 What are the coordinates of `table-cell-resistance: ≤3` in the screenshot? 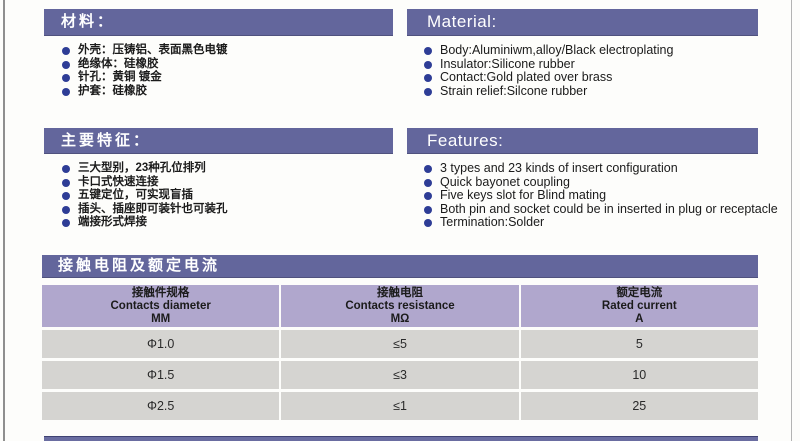 It's located at (400, 375).